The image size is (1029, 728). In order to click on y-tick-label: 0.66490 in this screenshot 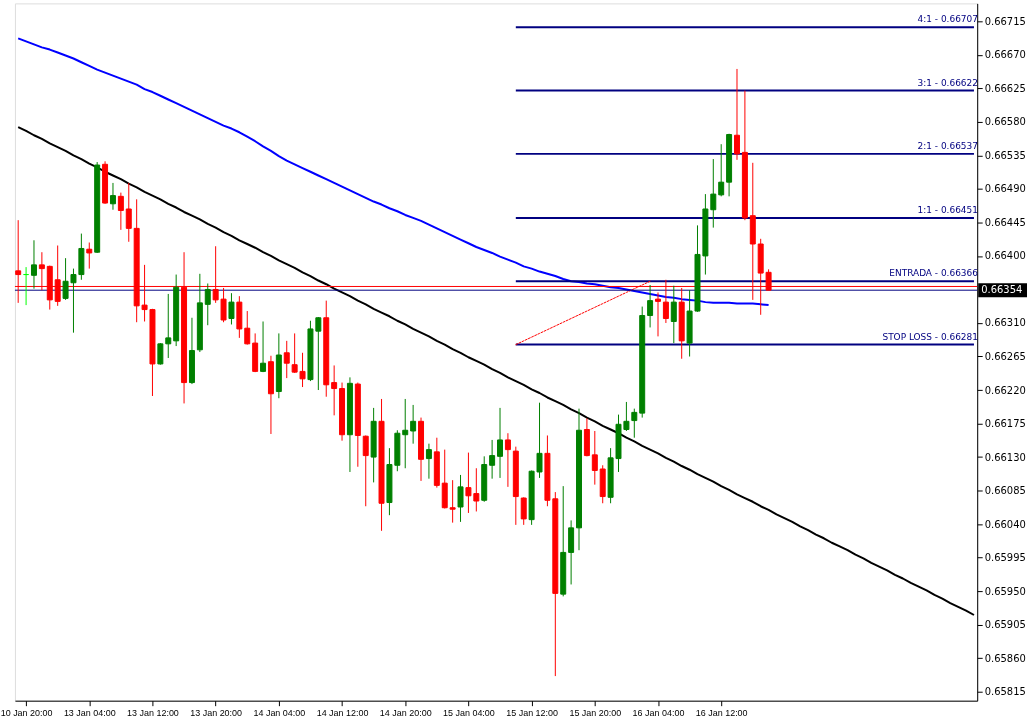, I will do `click(1005, 189)`.